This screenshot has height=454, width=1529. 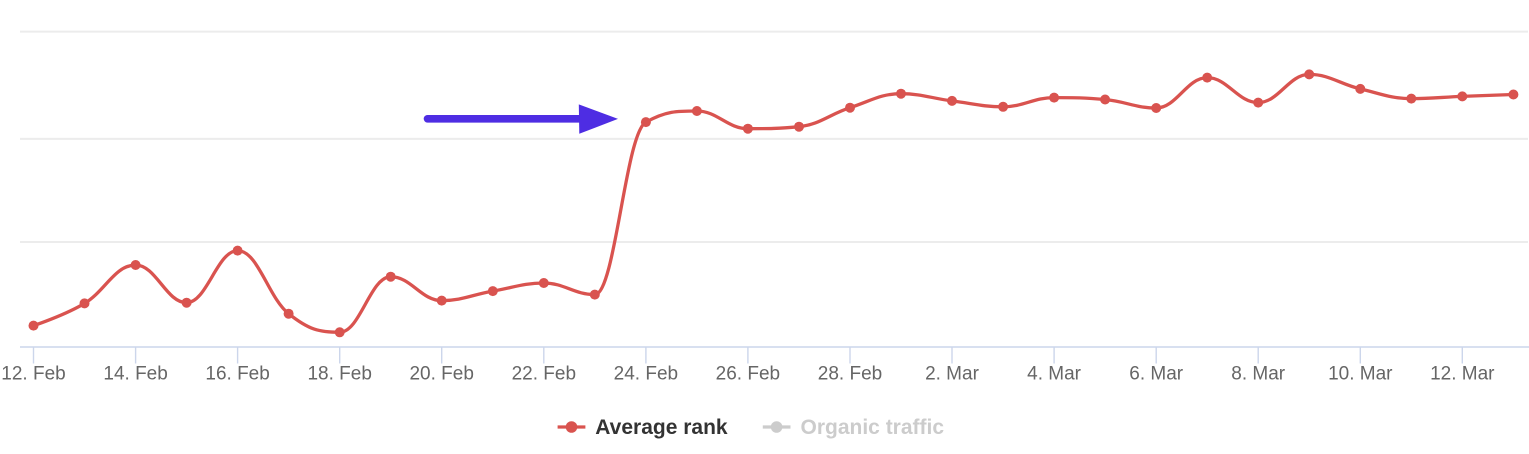 What do you see at coordinates (646, 374) in the screenshot?
I see `svg-text: 24. Feb` at bounding box center [646, 374].